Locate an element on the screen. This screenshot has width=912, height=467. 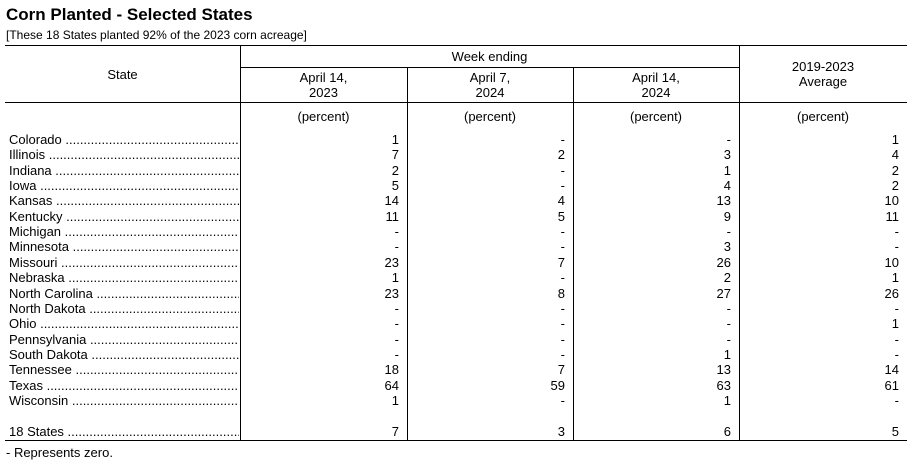
cell-value: 9 is located at coordinates (727, 216).